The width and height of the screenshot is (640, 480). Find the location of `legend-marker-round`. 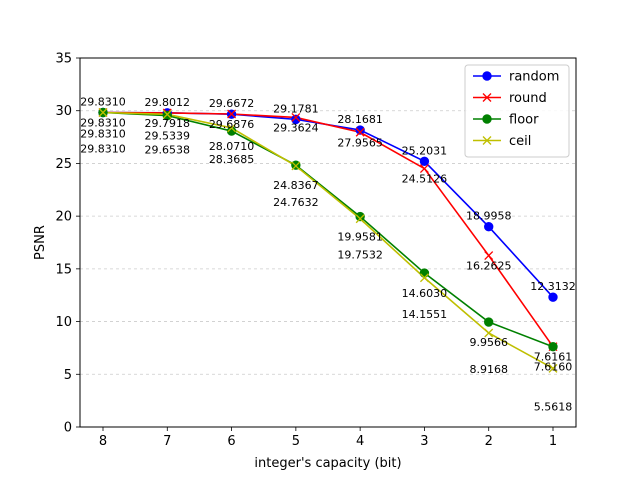

legend-marker-round is located at coordinates (487, 97).